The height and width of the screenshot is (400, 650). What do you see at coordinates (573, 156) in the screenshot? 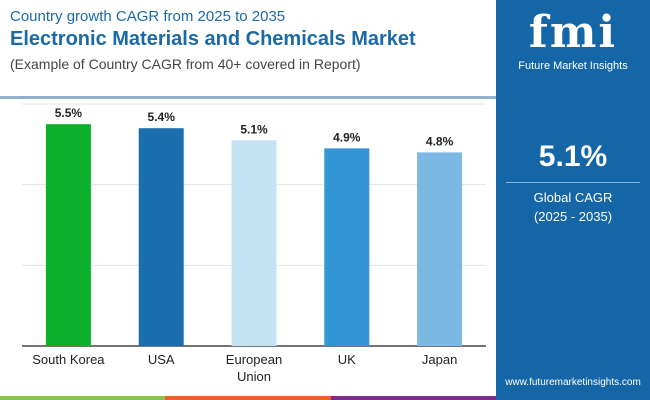
I see `global-cagr-value: 5.1%` at bounding box center [573, 156].